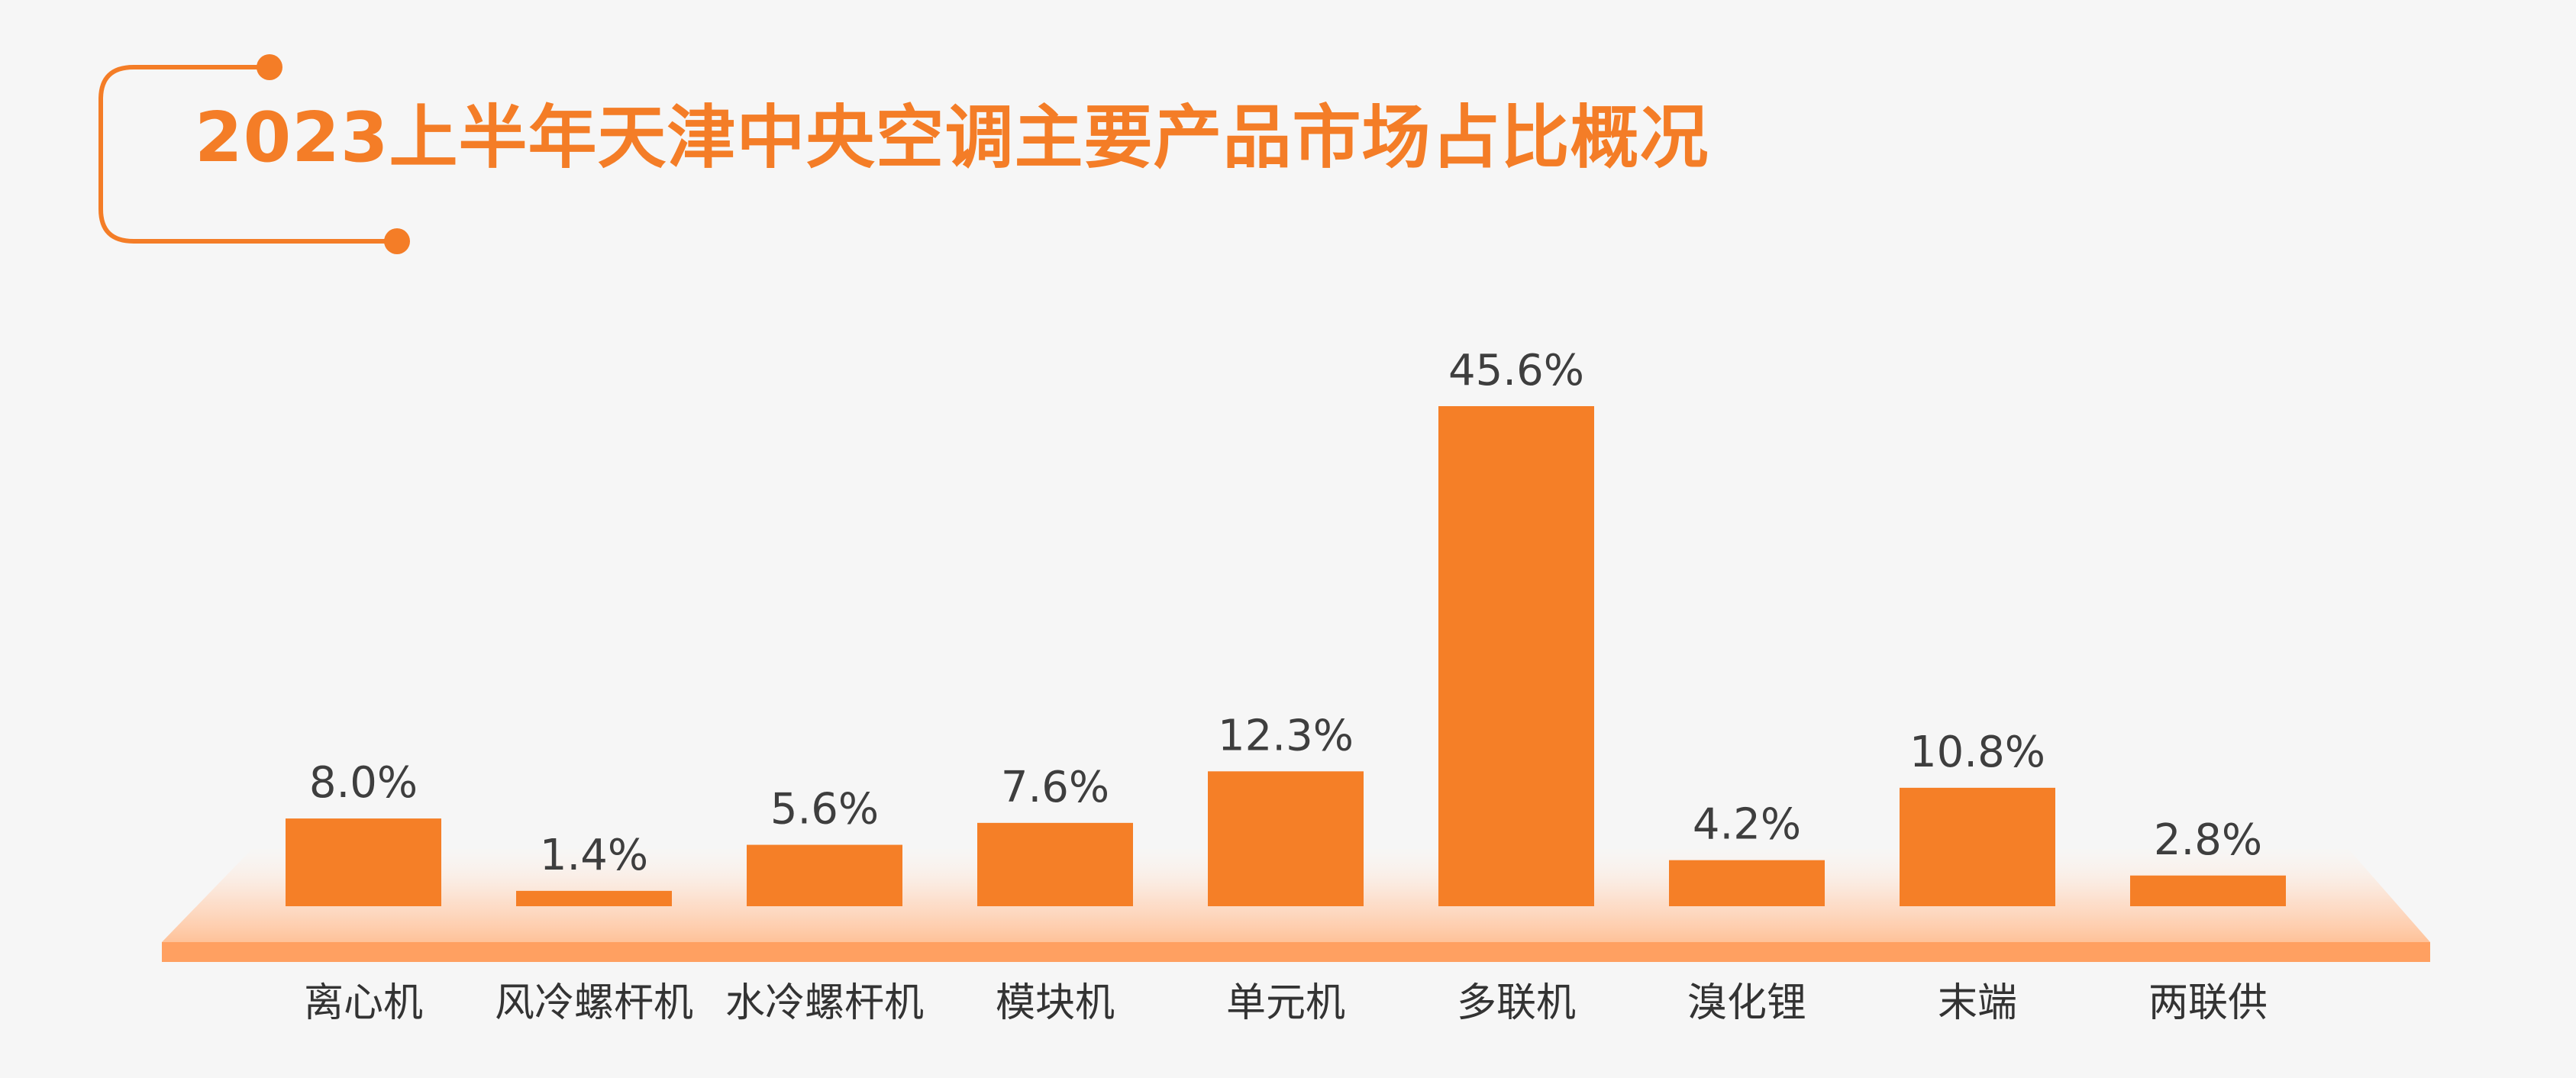 The width and height of the screenshot is (2576, 1078). Describe the element at coordinates (824, 1003) in the screenshot. I see `category-label: 水冷螺杆机` at that location.